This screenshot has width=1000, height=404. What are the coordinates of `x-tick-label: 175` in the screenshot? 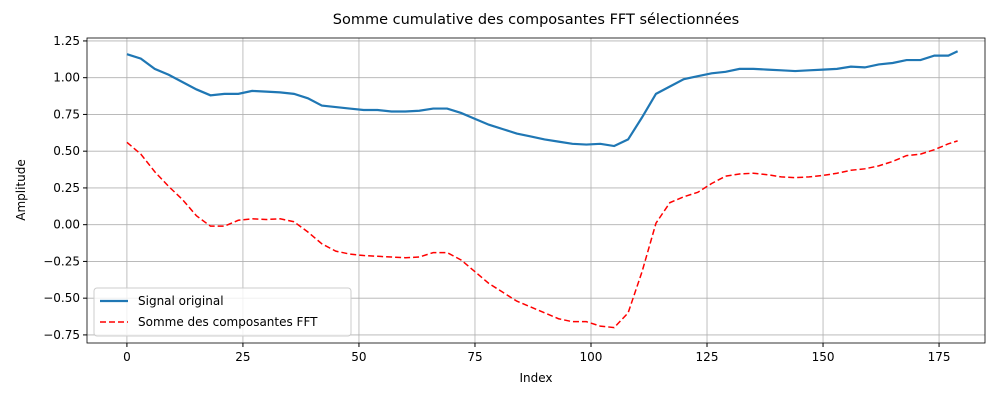 It's located at (939, 357).